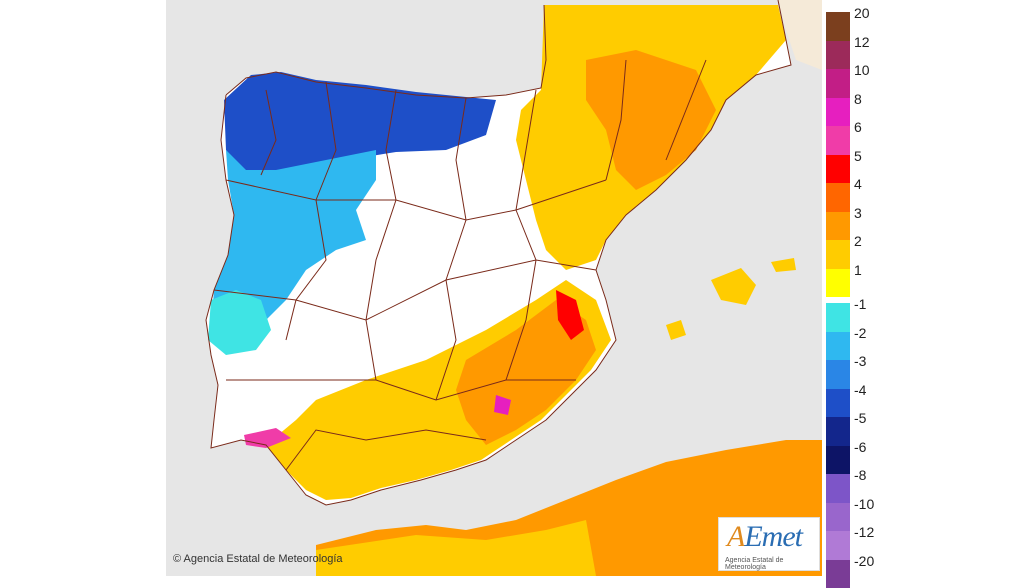 This screenshot has height=588, width=1024. I want to click on legend-label: -6, so click(860, 447).